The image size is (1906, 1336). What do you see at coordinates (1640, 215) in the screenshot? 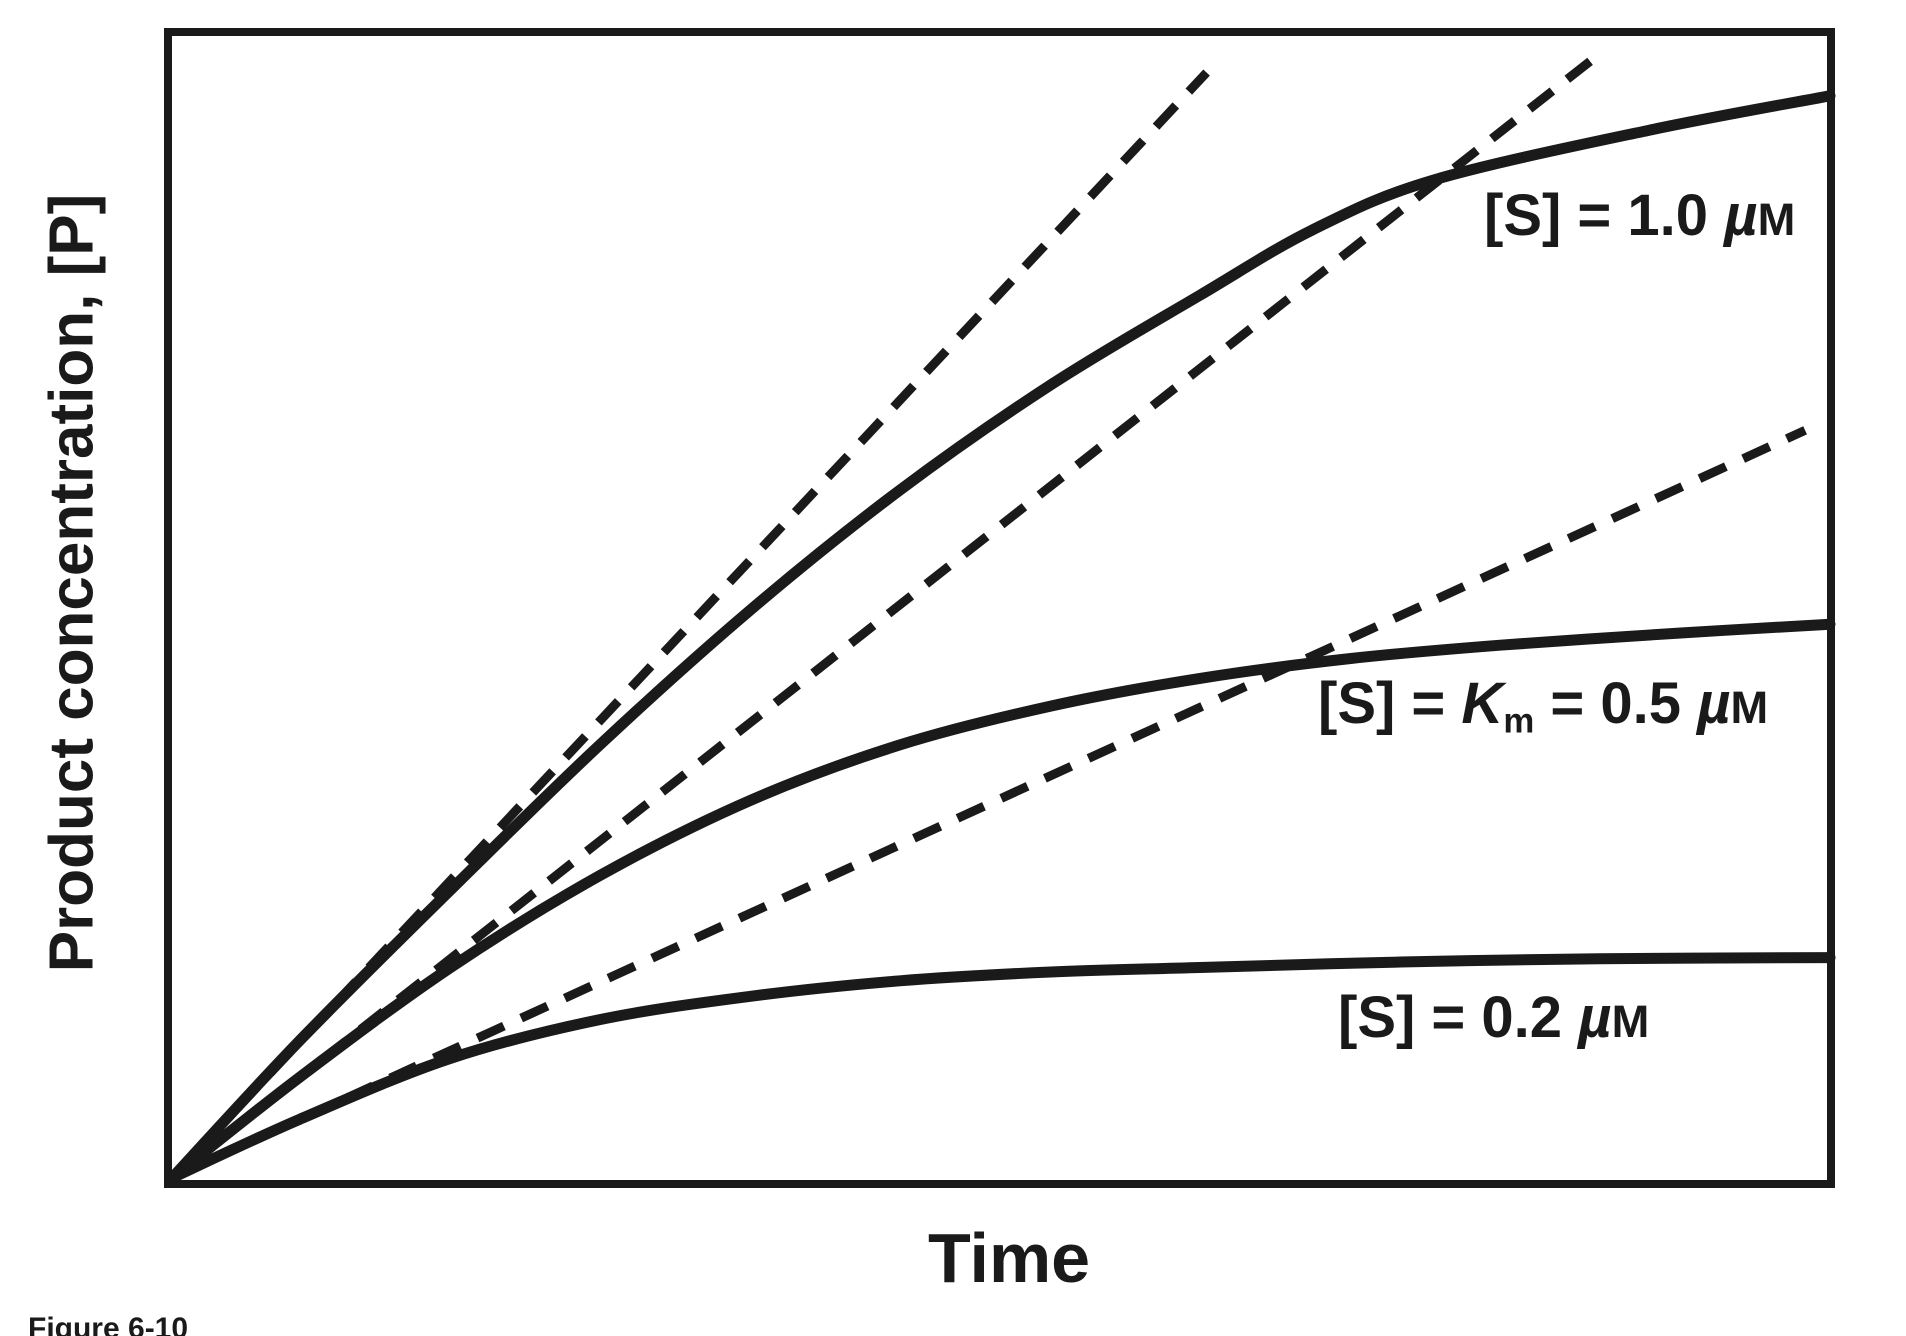
I see `curve-label-1.0uM: [S] = 1.0 µM` at bounding box center [1640, 215].